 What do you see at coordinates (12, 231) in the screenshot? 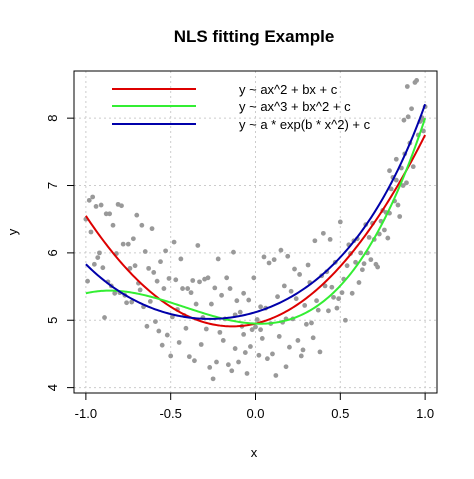
I see `y-axis-label: y` at bounding box center [12, 231].